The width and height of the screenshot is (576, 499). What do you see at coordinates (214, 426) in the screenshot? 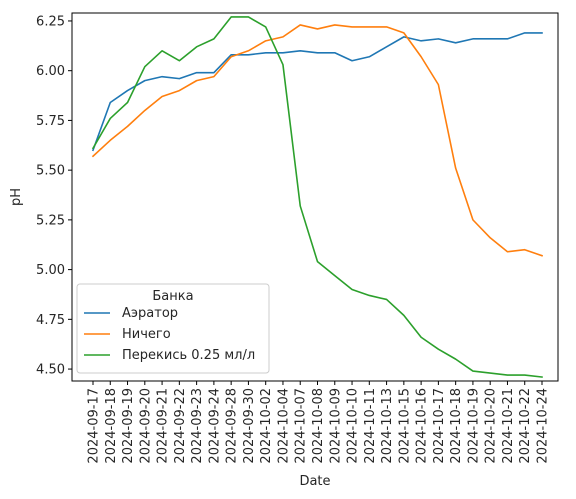
I see `x-tick-label: 2024-09-24` at bounding box center [214, 426].